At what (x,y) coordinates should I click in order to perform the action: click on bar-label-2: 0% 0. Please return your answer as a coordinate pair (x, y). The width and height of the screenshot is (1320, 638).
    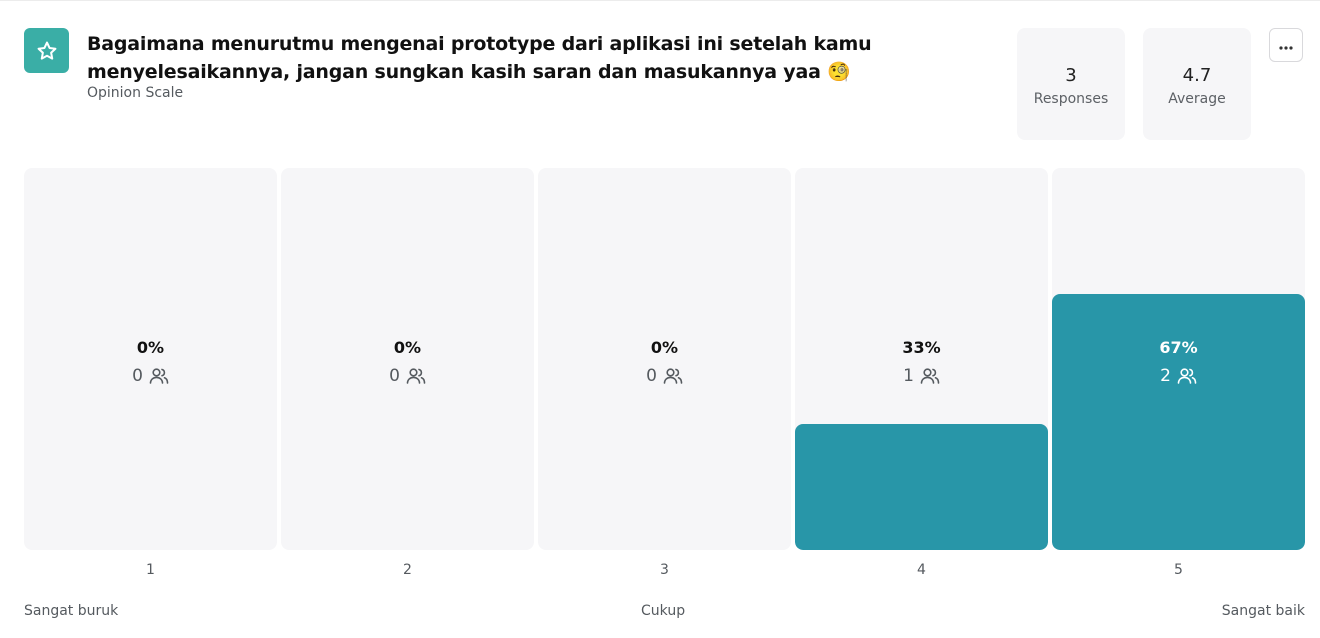
    Looking at the image, I should click on (407, 362).